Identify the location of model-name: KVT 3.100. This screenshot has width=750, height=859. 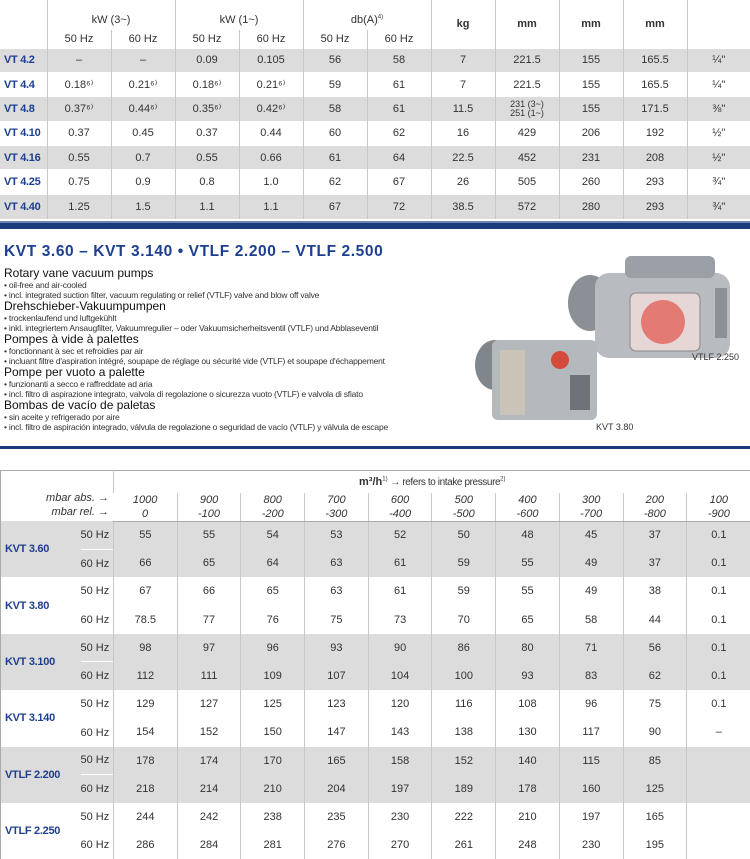
(41, 662).